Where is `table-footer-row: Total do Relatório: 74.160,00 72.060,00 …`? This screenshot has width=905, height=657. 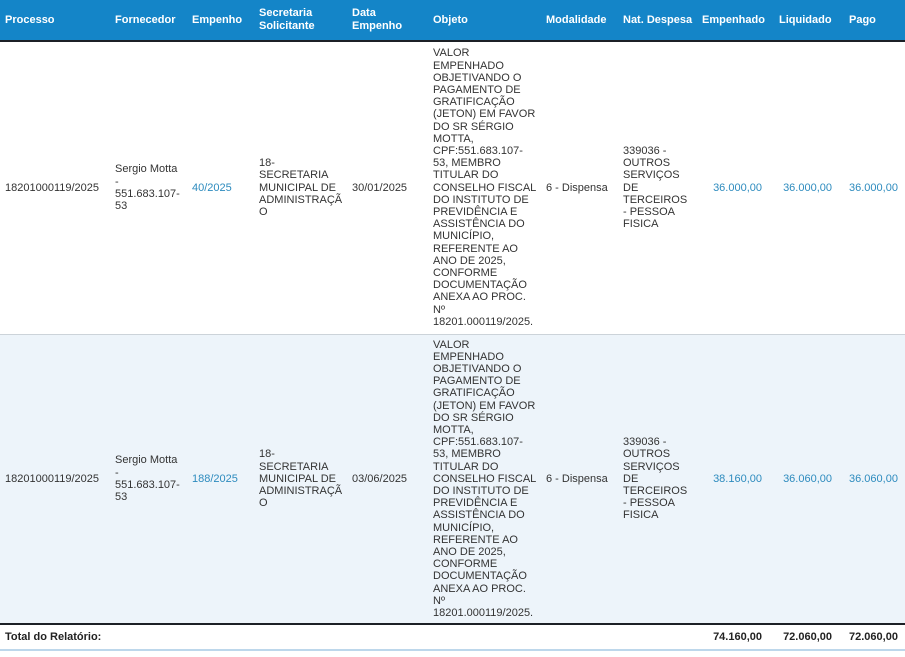 table-footer-row: Total do Relatório: 74.160,00 72.060,00 … is located at coordinates (452, 638).